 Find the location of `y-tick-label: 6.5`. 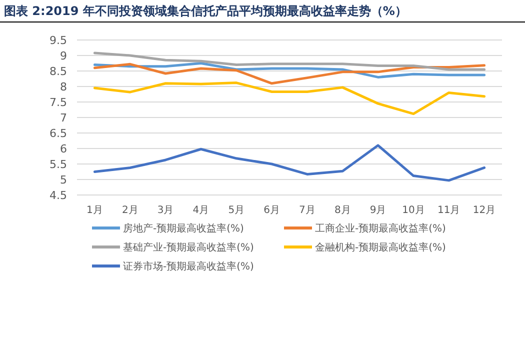

y-tick-label: 6.5 is located at coordinates (58, 133).